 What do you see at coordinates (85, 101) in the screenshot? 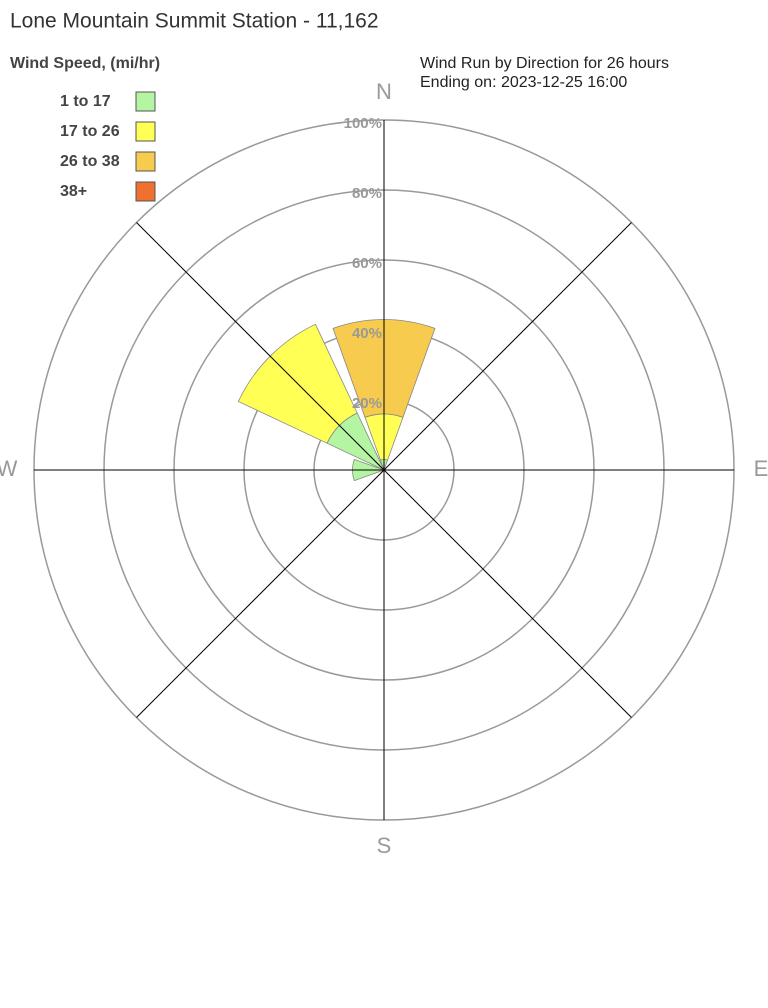
I see `legend-label: 1 to 17` at bounding box center [85, 101].